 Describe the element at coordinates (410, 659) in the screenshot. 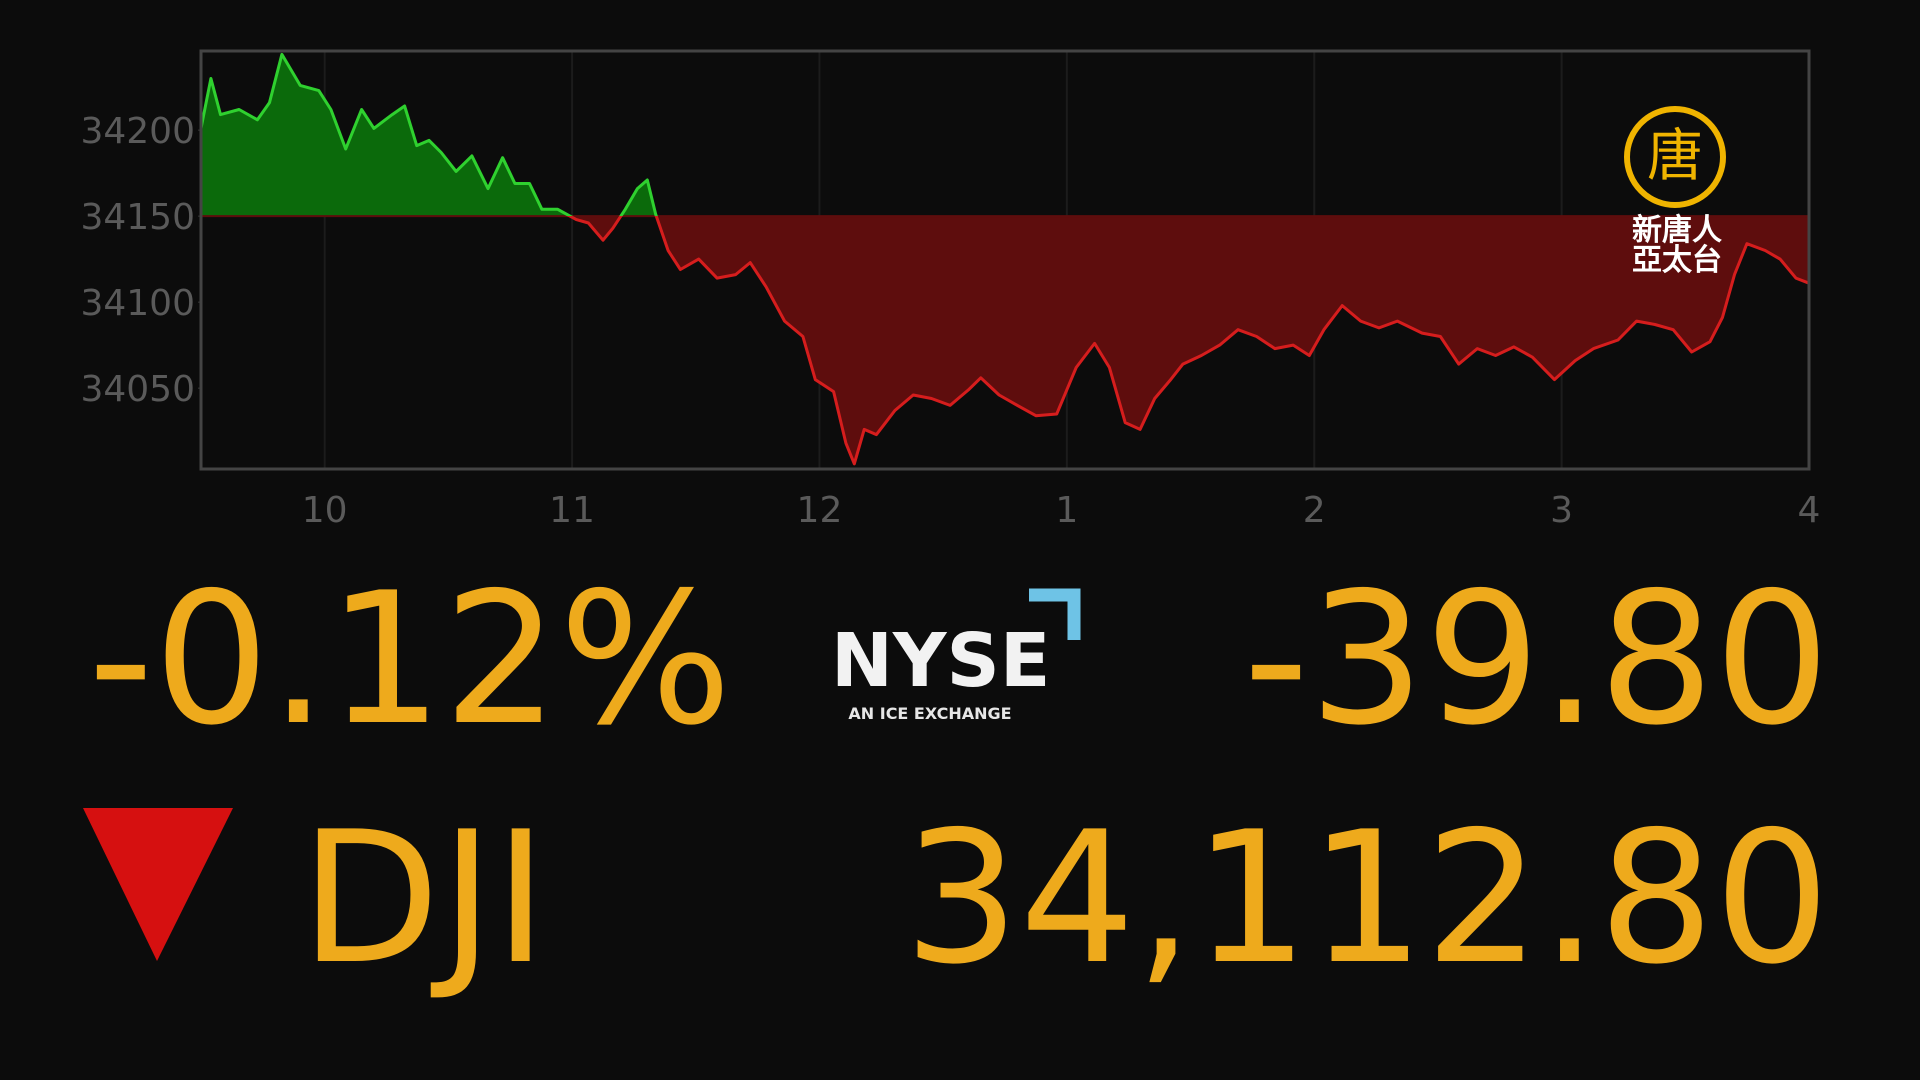

I see `percent-change: -0.12%` at that location.